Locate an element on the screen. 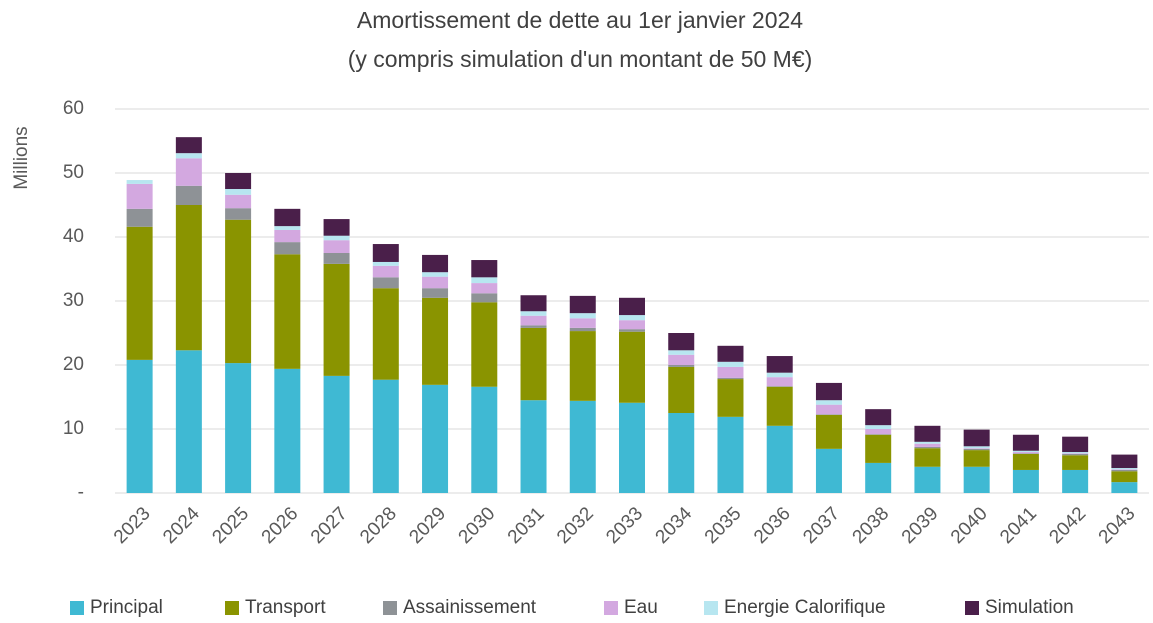 The height and width of the screenshot is (623, 1153). x-tick-label: 2031 is located at coordinates (526, 525).